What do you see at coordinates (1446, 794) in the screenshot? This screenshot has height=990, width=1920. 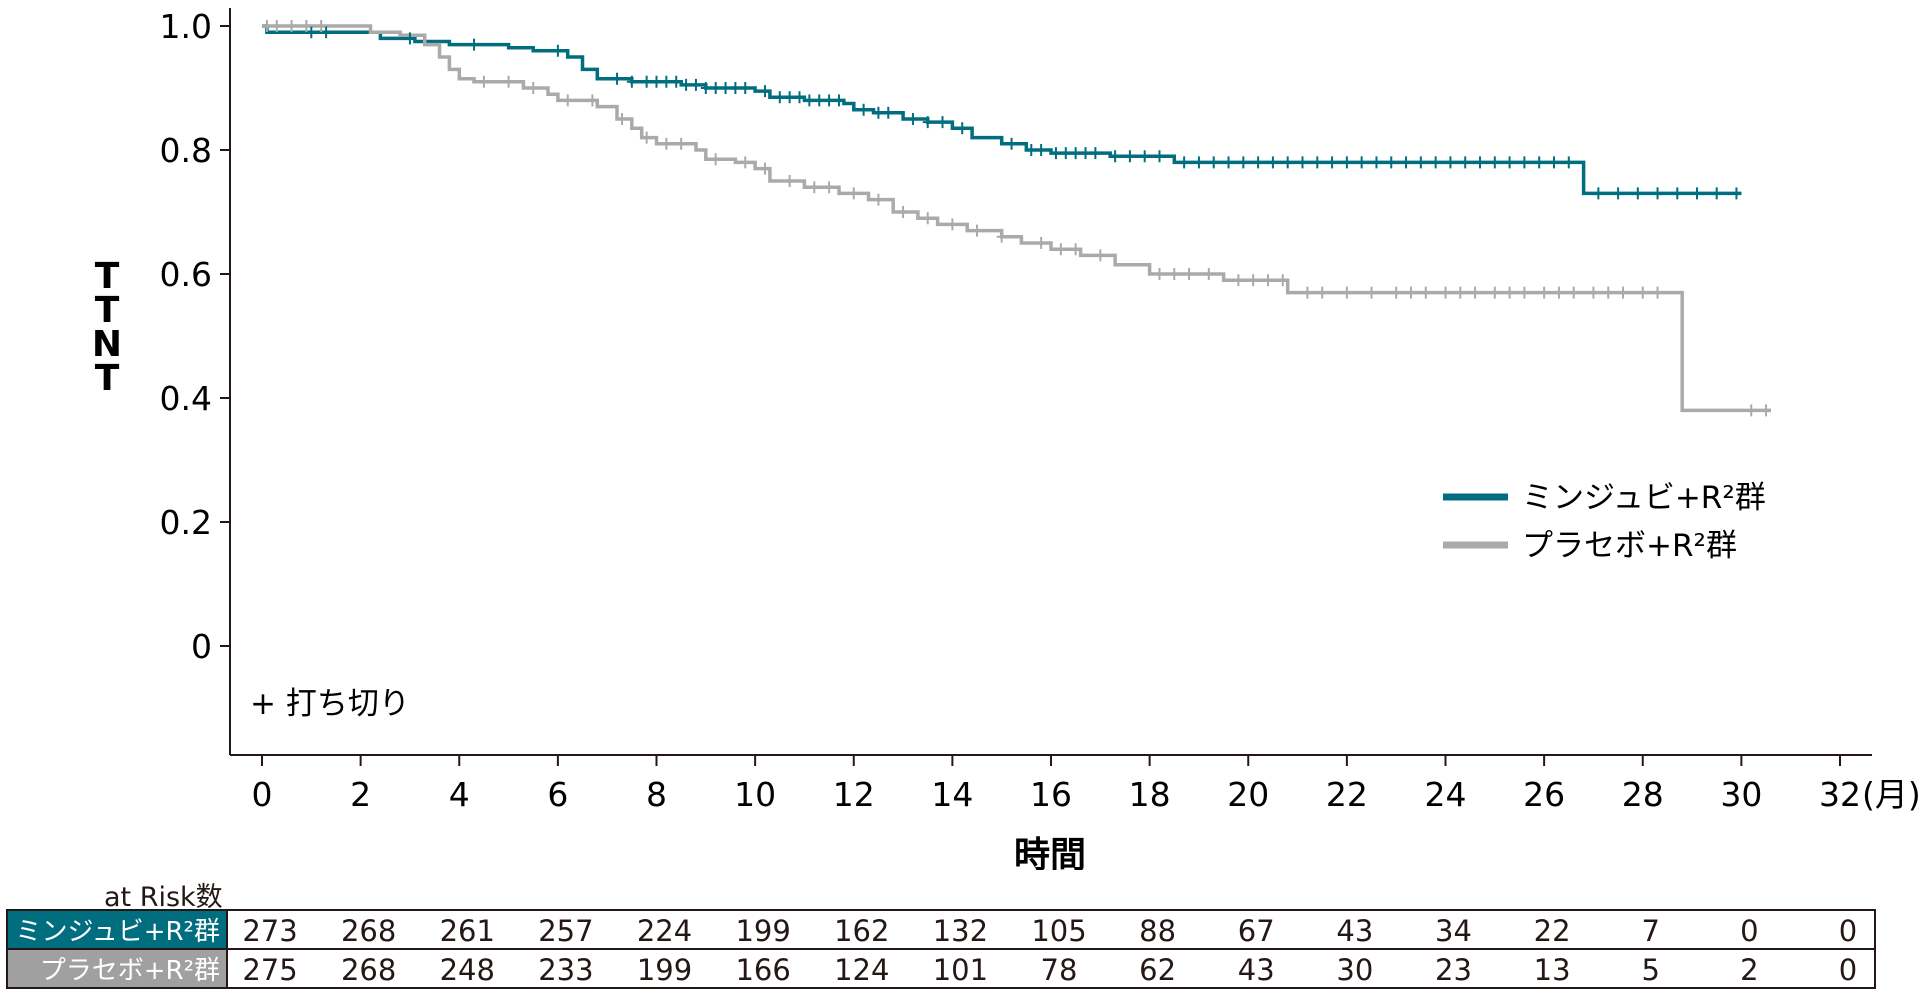 I see `x-tick-label: 24` at bounding box center [1446, 794].